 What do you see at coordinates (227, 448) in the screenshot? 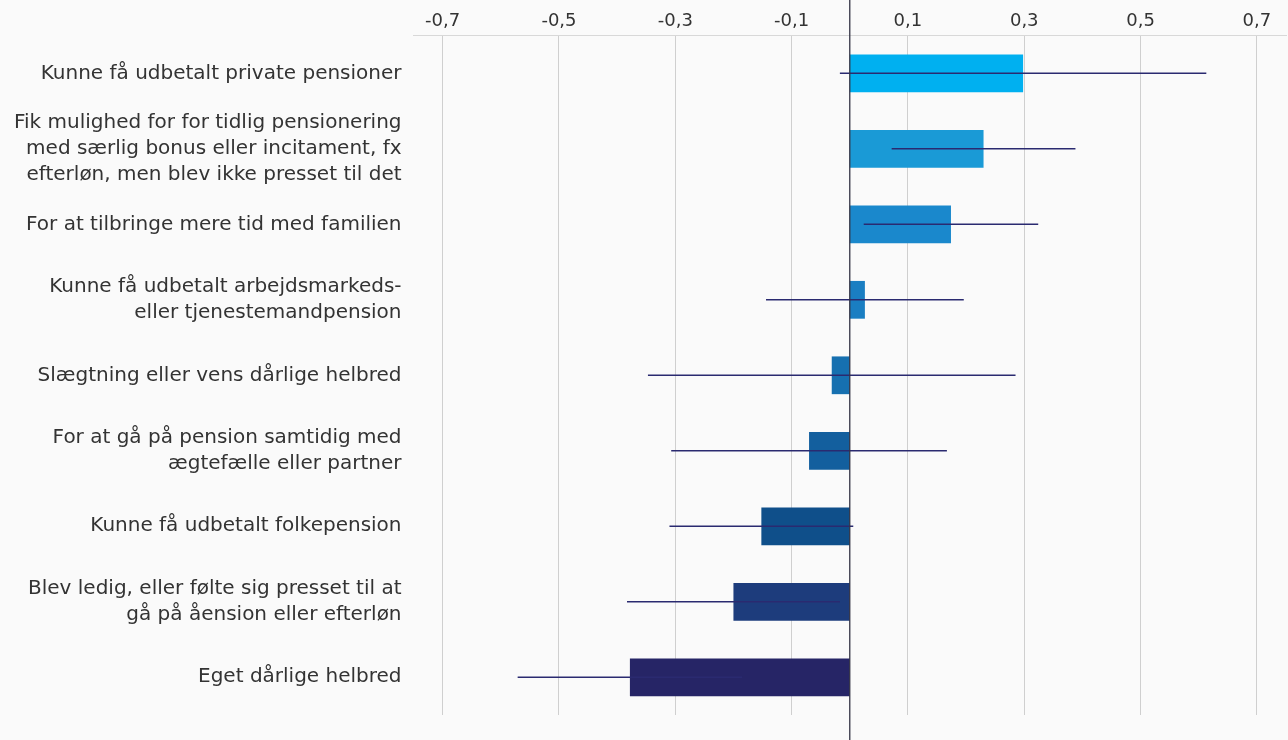
I see `y-tick-label: For at gå på pension samtidig med ægtefælle eller partner` at bounding box center [227, 448].